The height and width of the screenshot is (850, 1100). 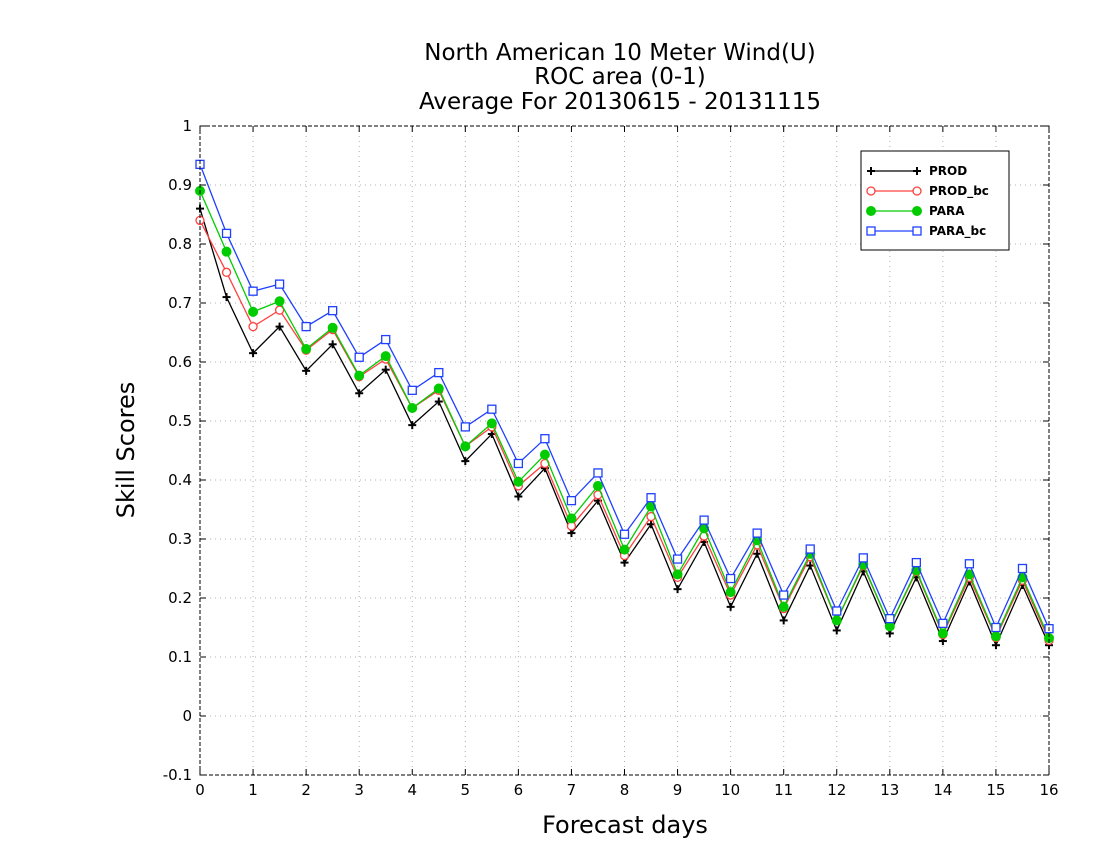 What do you see at coordinates (180, 539) in the screenshot?
I see `y-tick-label: 0.3` at bounding box center [180, 539].